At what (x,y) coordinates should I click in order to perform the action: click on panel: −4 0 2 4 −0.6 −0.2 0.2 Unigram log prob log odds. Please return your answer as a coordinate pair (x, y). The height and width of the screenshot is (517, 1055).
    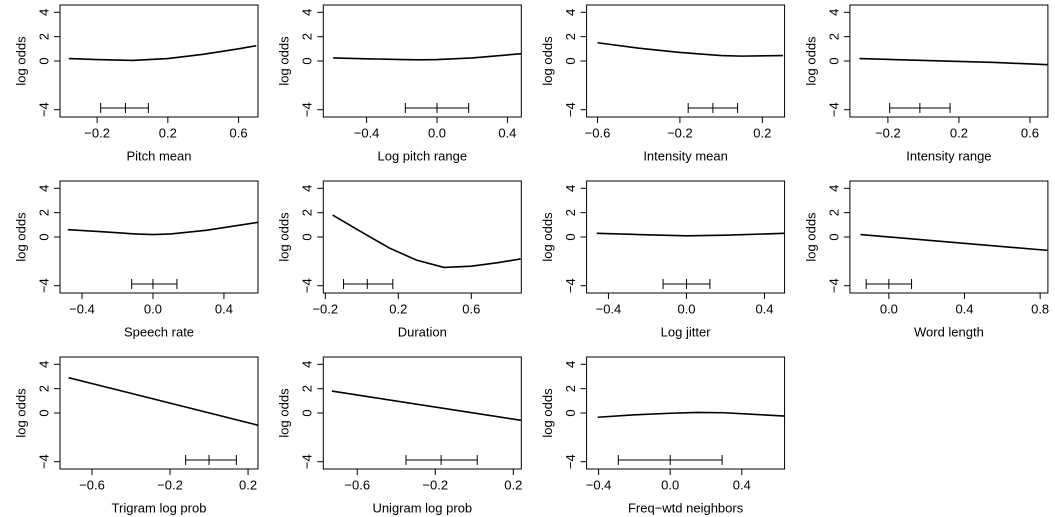
    Looking at the image, I should click on (399, 435).